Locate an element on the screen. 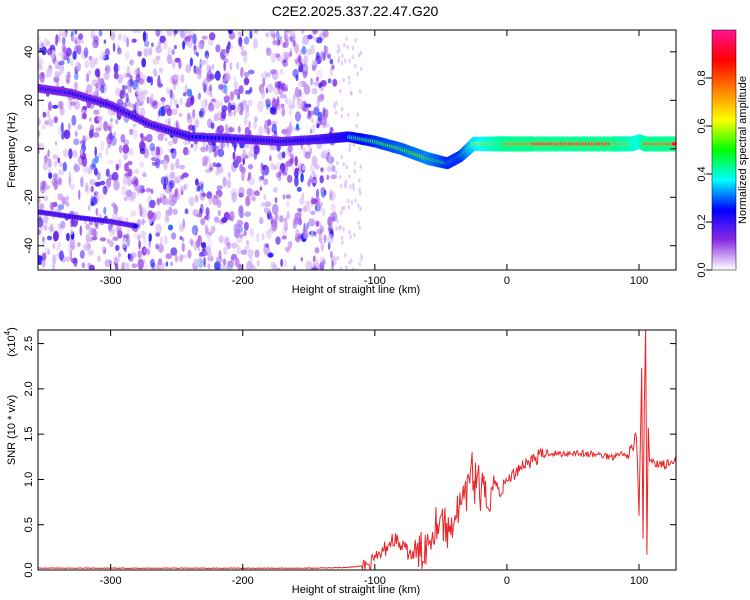 This screenshot has height=600, width=750. x-tick-label: -100 is located at coordinates (375, 581).